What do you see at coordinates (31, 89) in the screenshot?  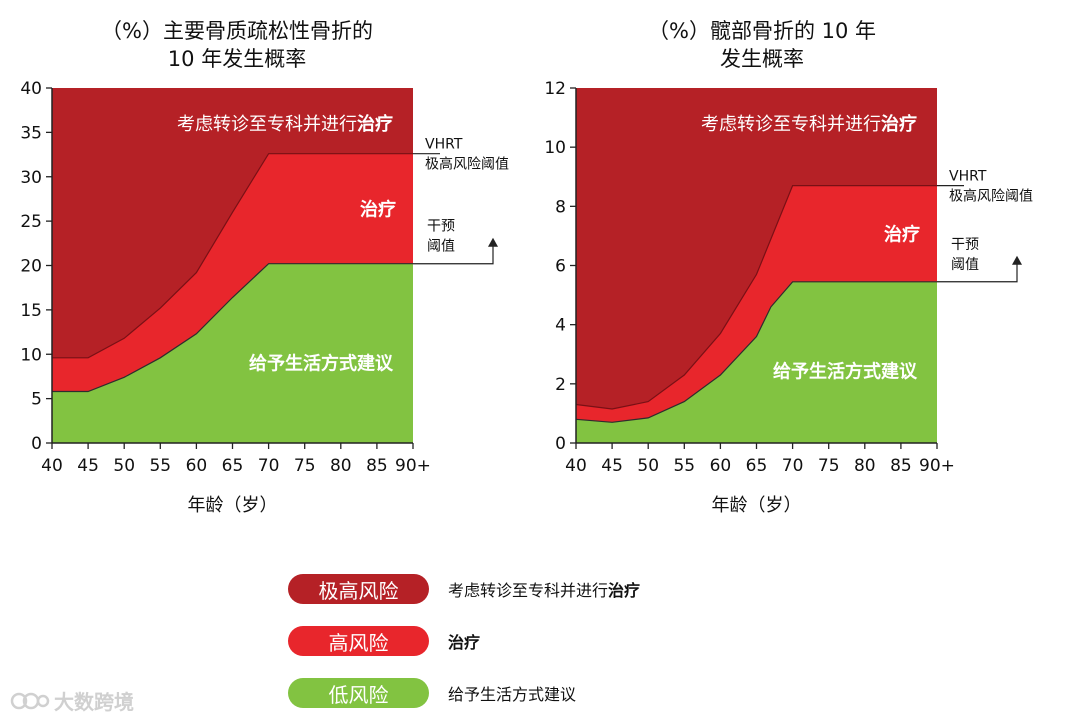 I see `y-tick-label: 40` at bounding box center [31, 89].